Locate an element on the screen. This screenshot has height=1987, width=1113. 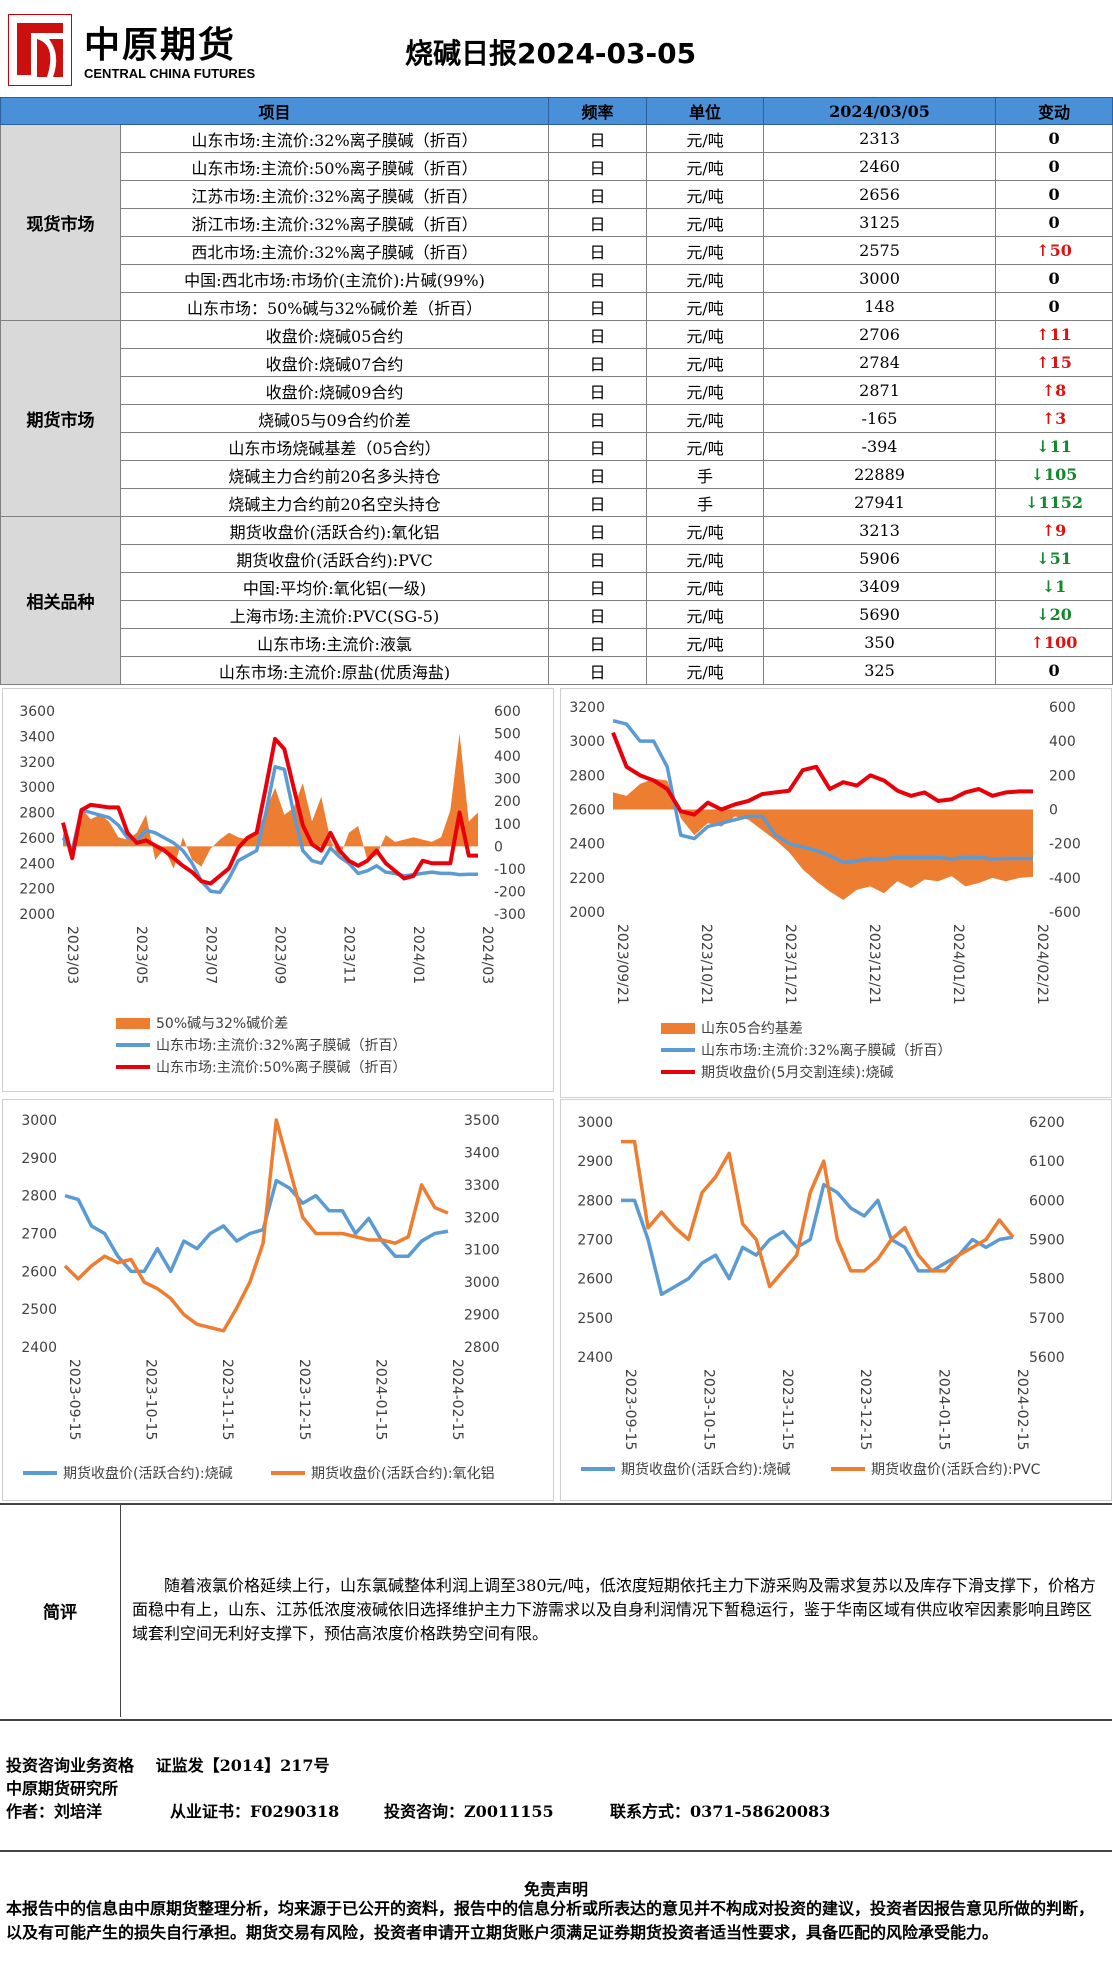
section-label: 期货市场 is located at coordinates (60, 418).